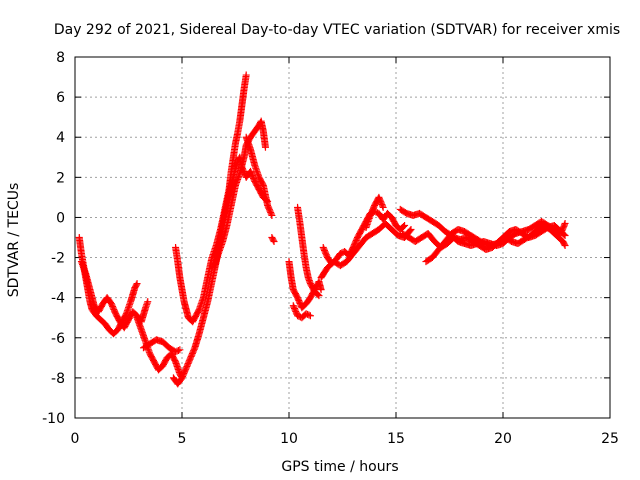 The width and height of the screenshot is (640, 480). What do you see at coordinates (182, 439) in the screenshot?
I see `x-tick-label: 5` at bounding box center [182, 439].